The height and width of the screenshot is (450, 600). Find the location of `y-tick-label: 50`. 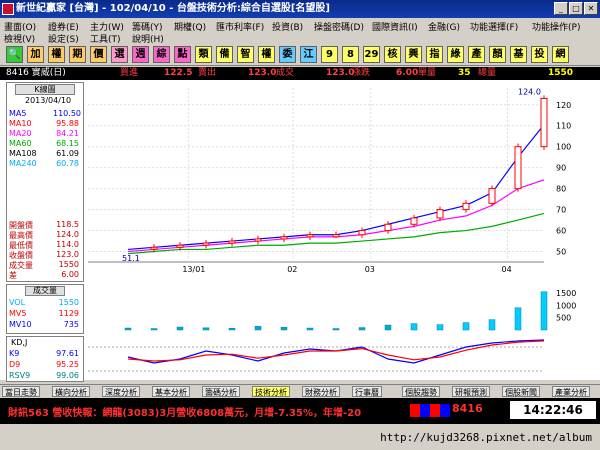

y-tick-label: 50 is located at coordinates (561, 252).